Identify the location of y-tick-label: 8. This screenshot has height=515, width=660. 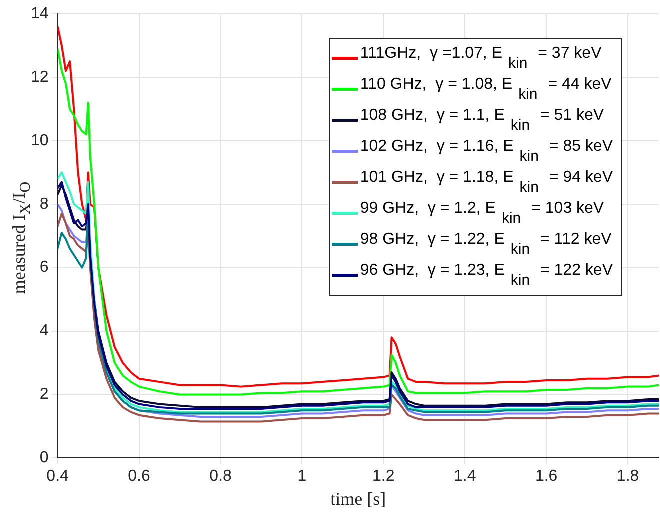
(44, 204).